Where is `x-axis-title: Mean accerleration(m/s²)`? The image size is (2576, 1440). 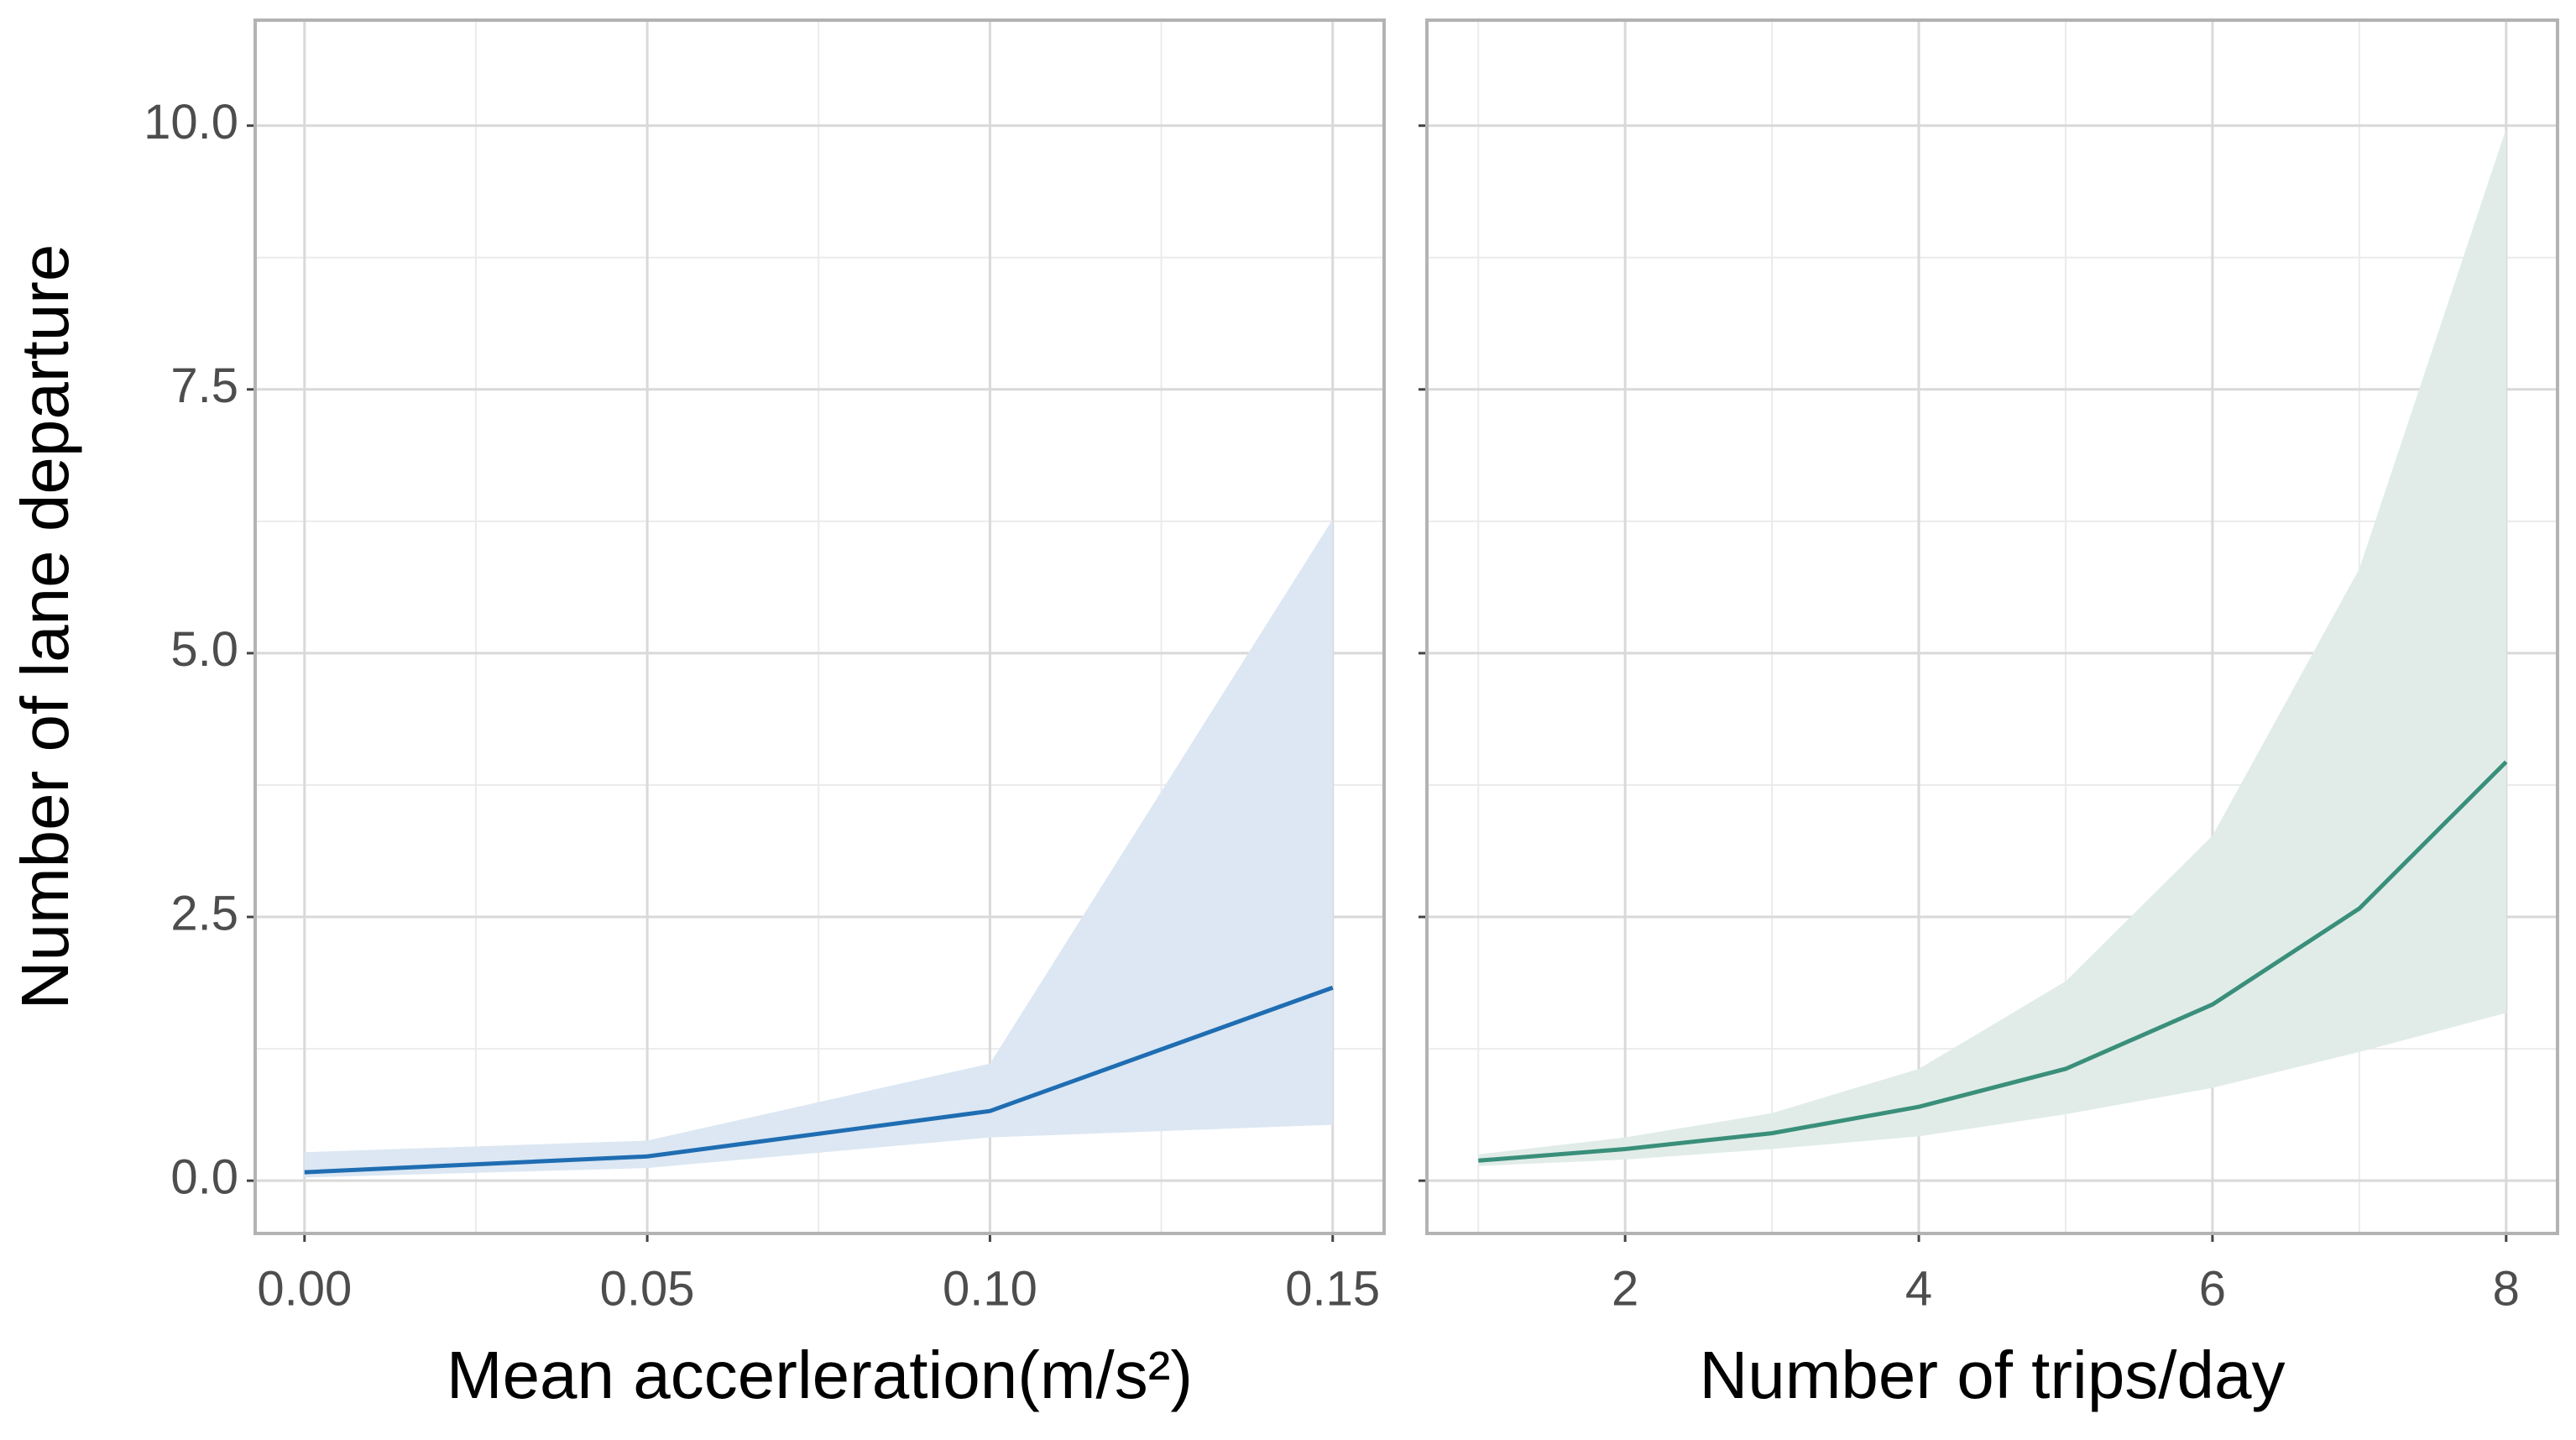 x-axis-title: Mean accerleration(m/s²) is located at coordinates (820, 1375).